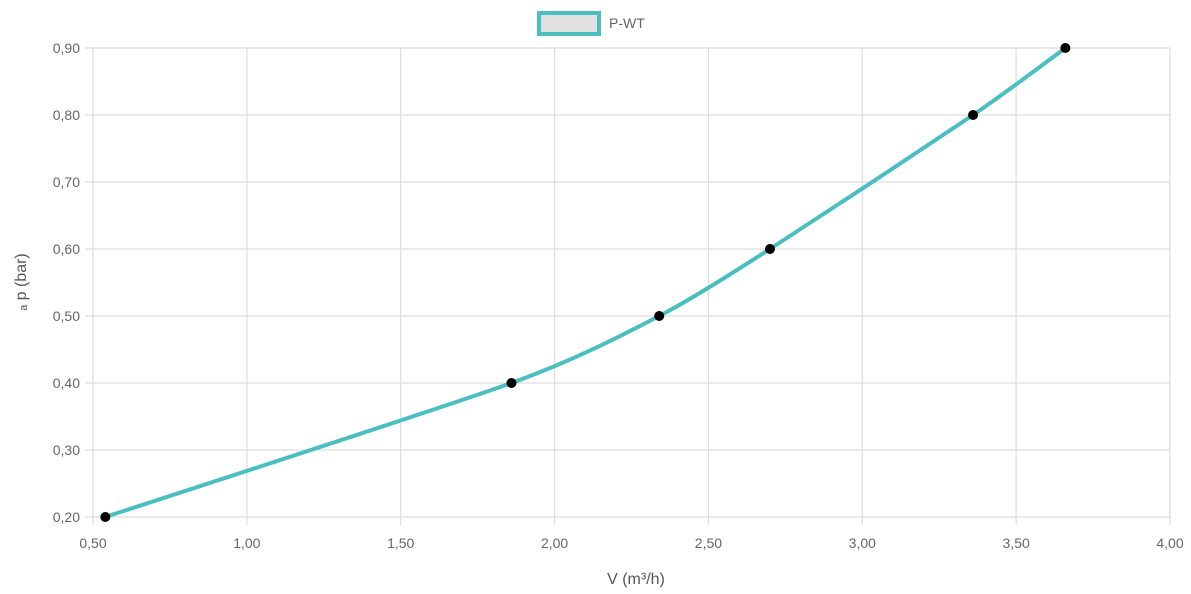 The height and width of the screenshot is (594, 1191). What do you see at coordinates (1169, 543) in the screenshot?
I see `x-tick-label: 4,00` at bounding box center [1169, 543].